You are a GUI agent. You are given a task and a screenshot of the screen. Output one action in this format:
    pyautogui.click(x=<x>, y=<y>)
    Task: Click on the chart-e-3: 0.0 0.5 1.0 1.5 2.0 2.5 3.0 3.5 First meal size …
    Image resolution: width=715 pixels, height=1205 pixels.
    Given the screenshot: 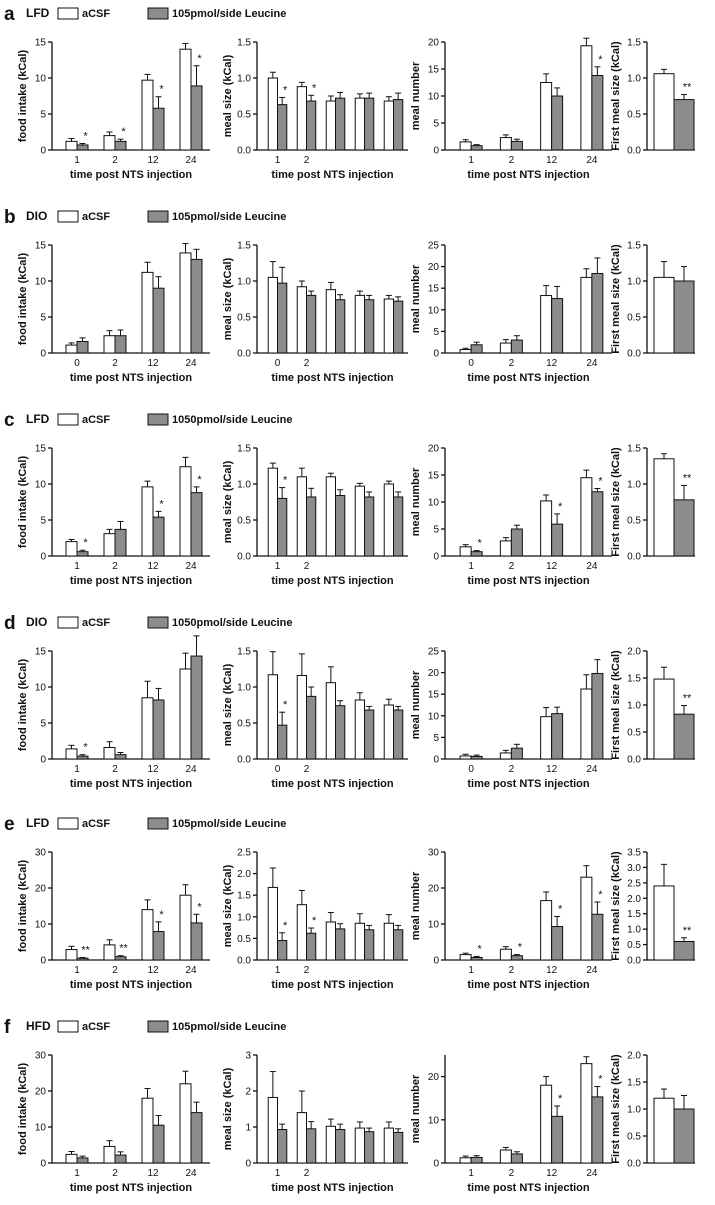 What is the action you would take?
    pyautogui.click(x=652, y=907)
    